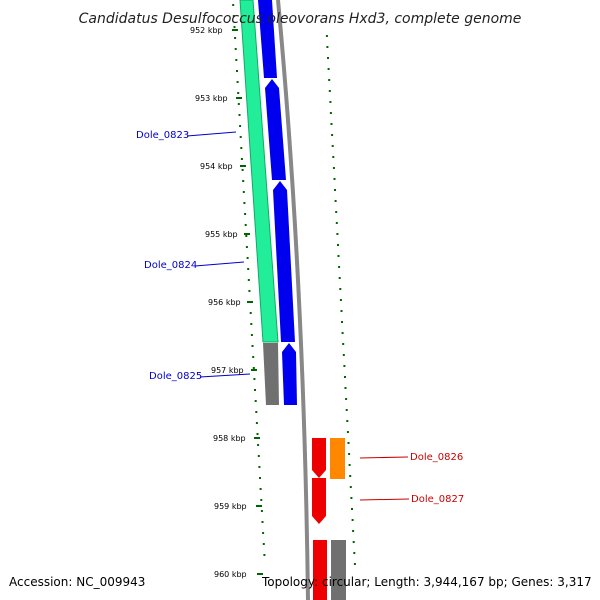 This screenshot has height=600, width=600. What do you see at coordinates (175, 376) in the screenshot?
I see `gene-label-dole-0825: Dole_0825` at bounding box center [175, 376].